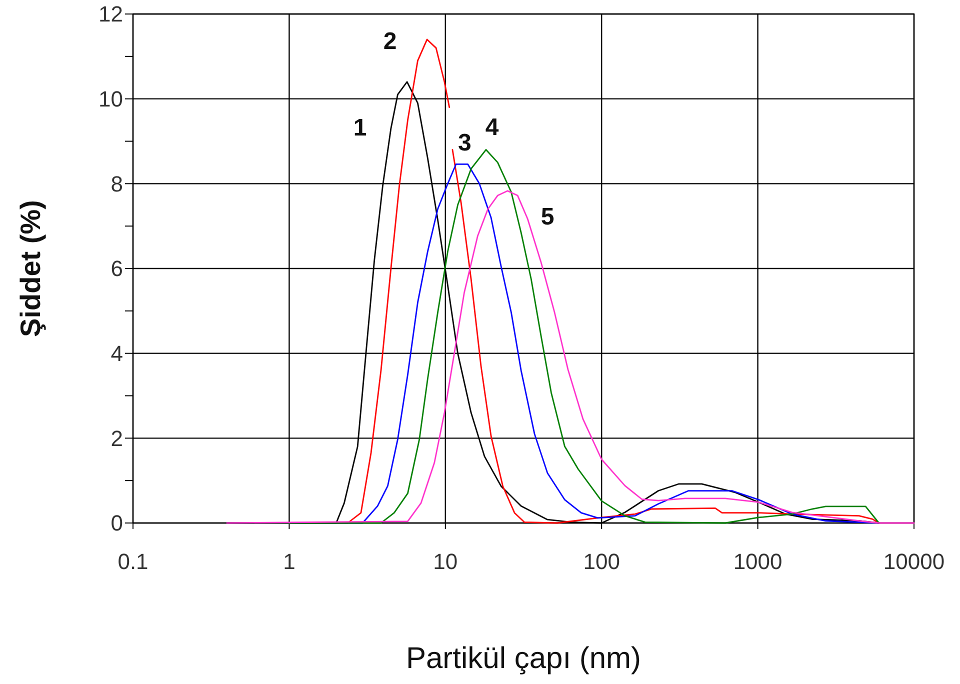 This screenshot has height=684, width=960. What do you see at coordinates (116, 183) in the screenshot?
I see `y-tick-label: 8` at bounding box center [116, 183].